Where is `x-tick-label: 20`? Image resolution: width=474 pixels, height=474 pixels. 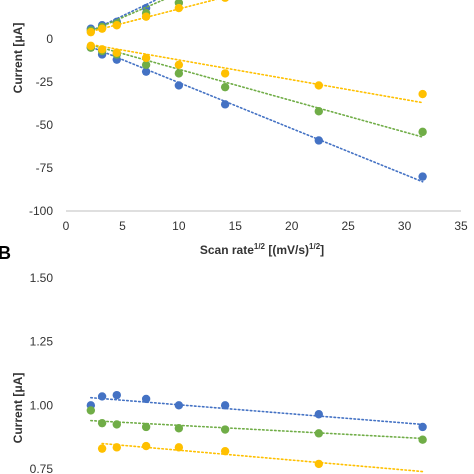 x-tick-label: 20 is located at coordinates (292, 226).